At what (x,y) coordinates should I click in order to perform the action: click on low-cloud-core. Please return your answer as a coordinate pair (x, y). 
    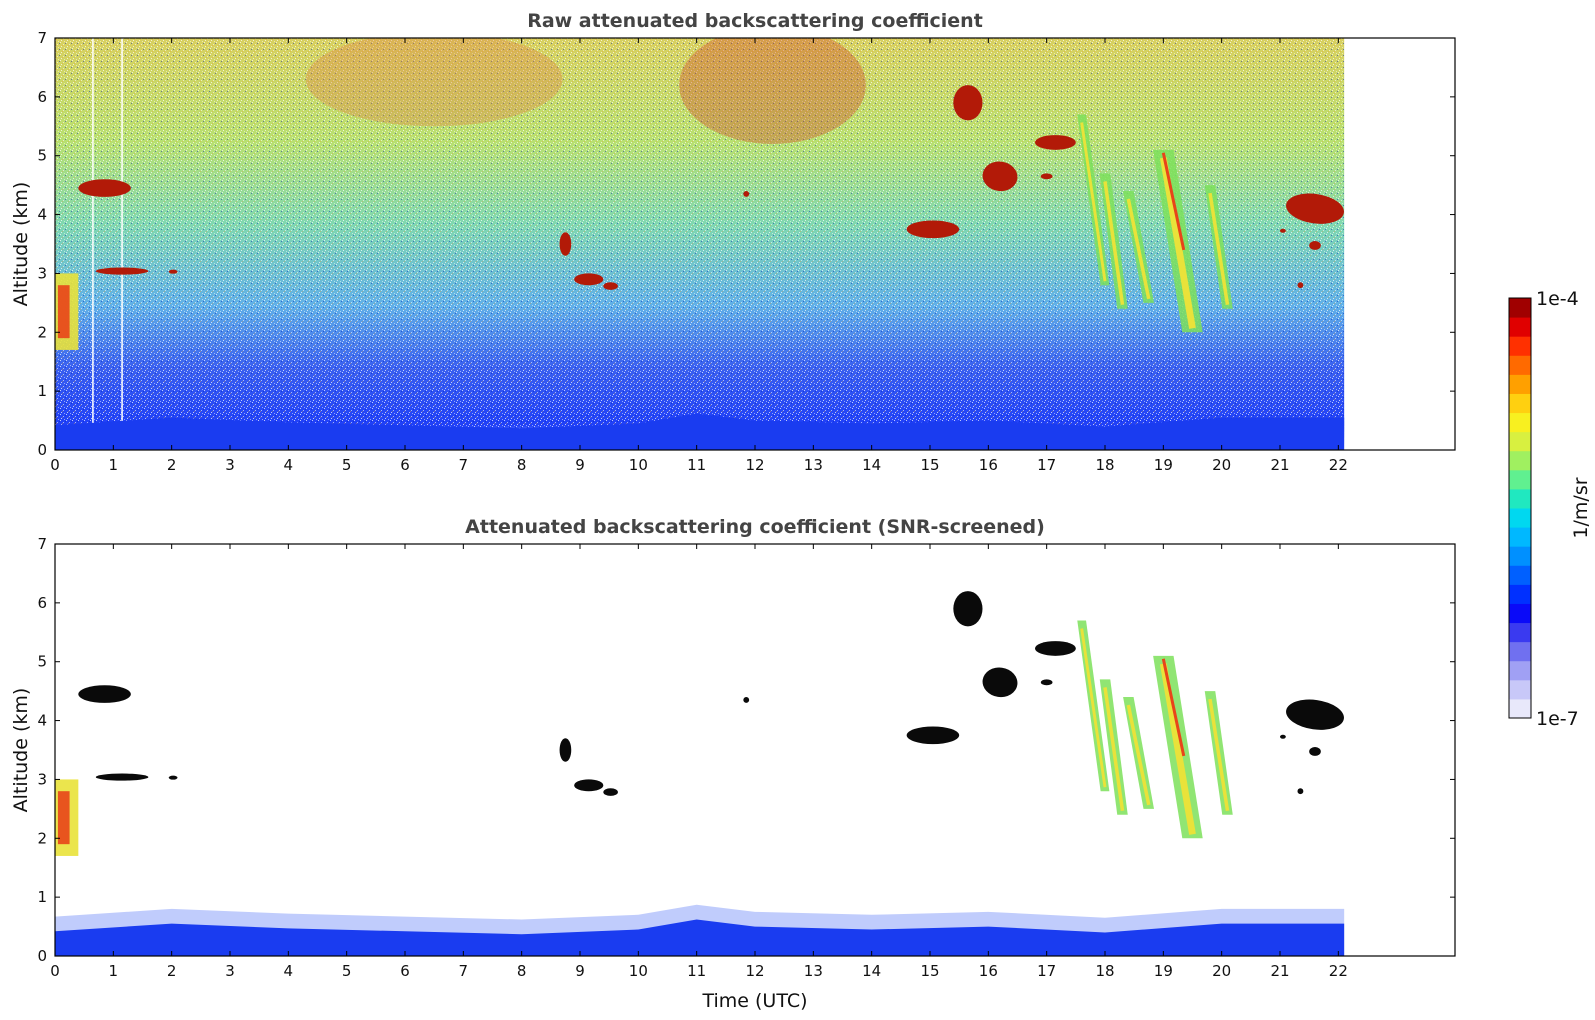
    Looking at the image, I should click on (63, 312).